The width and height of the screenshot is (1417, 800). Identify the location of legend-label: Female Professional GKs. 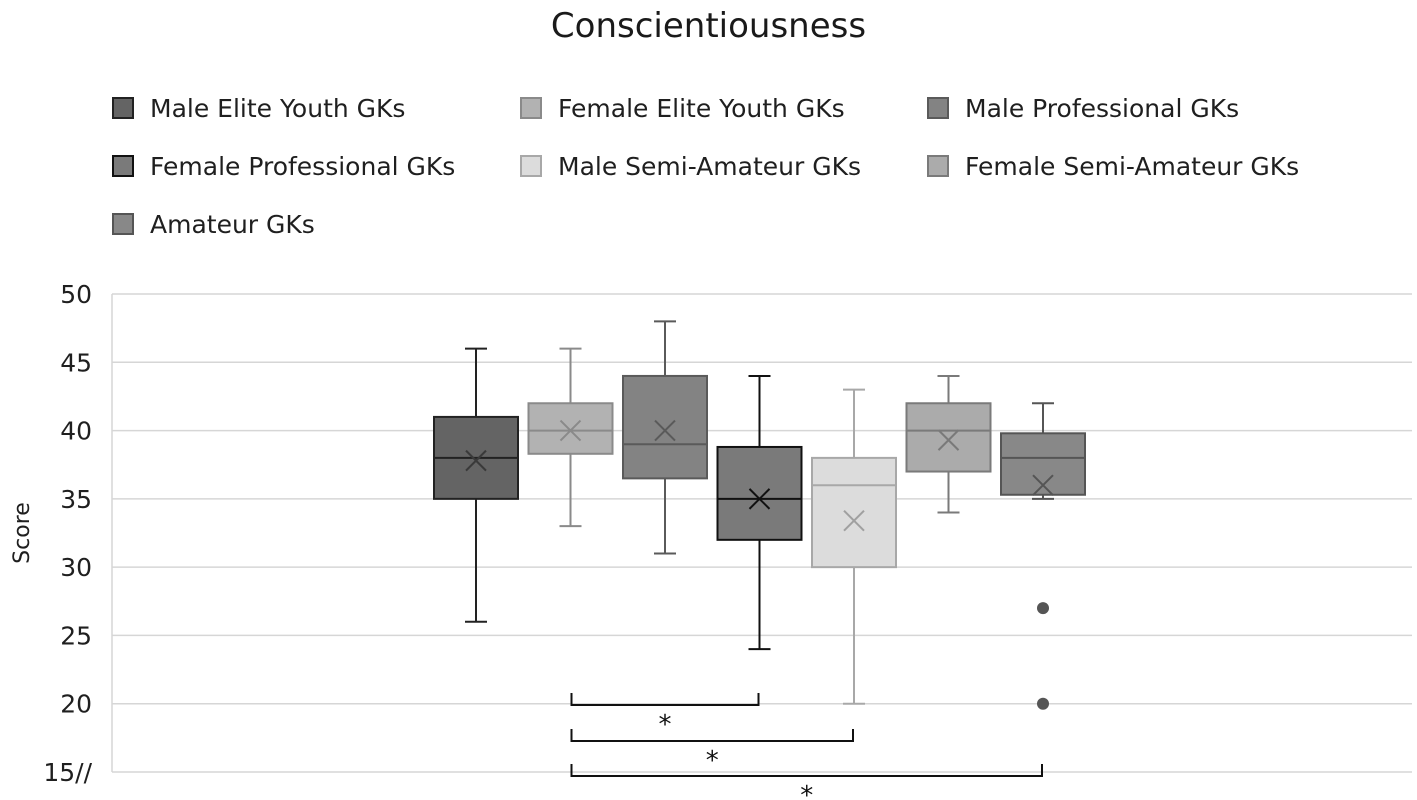
(303, 166).